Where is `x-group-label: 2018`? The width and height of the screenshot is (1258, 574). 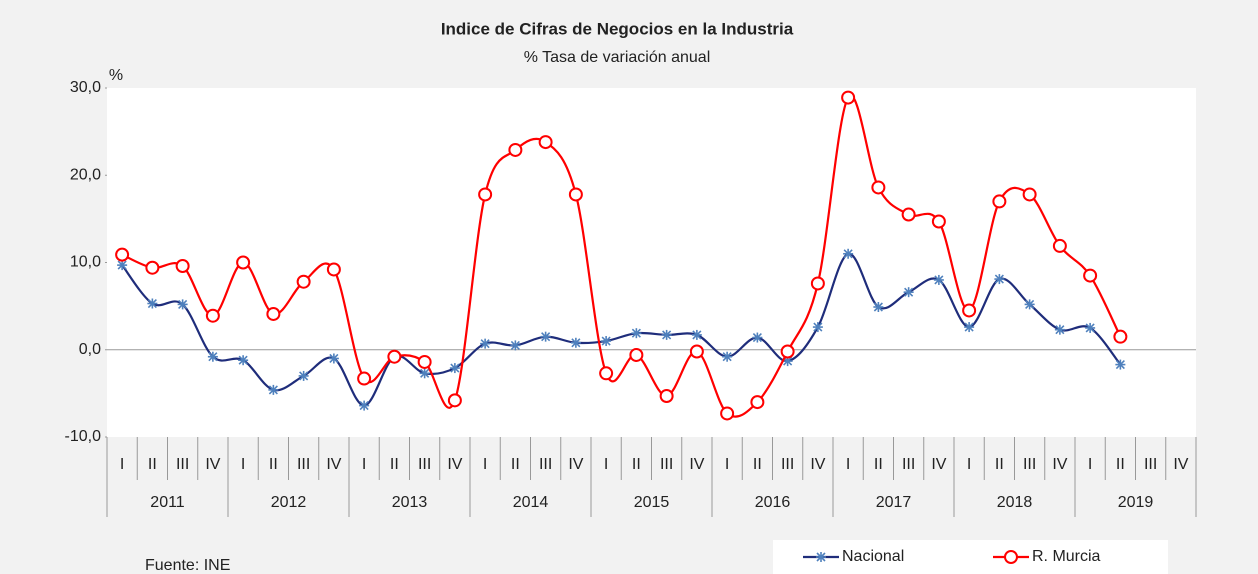
x-group-label: 2018 is located at coordinates (1015, 502).